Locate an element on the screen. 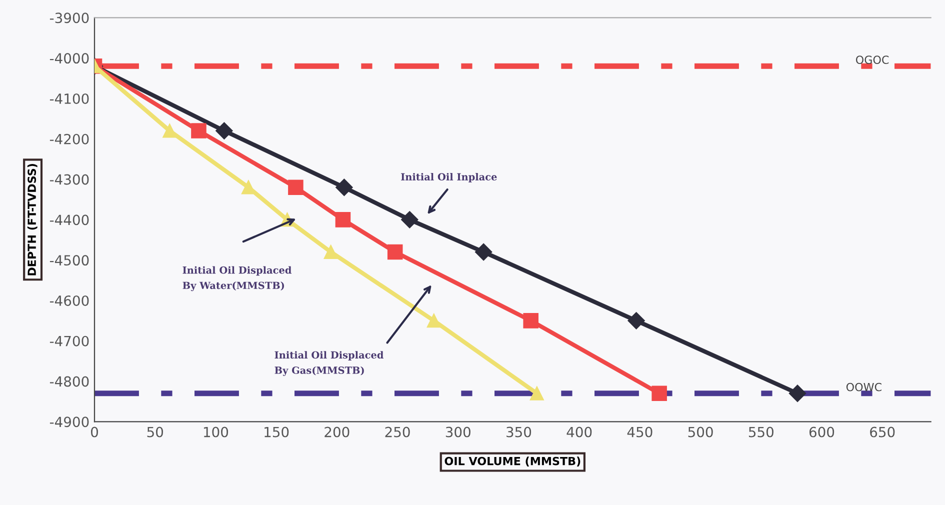 The height and width of the screenshot is (505, 945). annotation: Initial Oil Displaced By Water(MMSTB) is located at coordinates (237, 279).